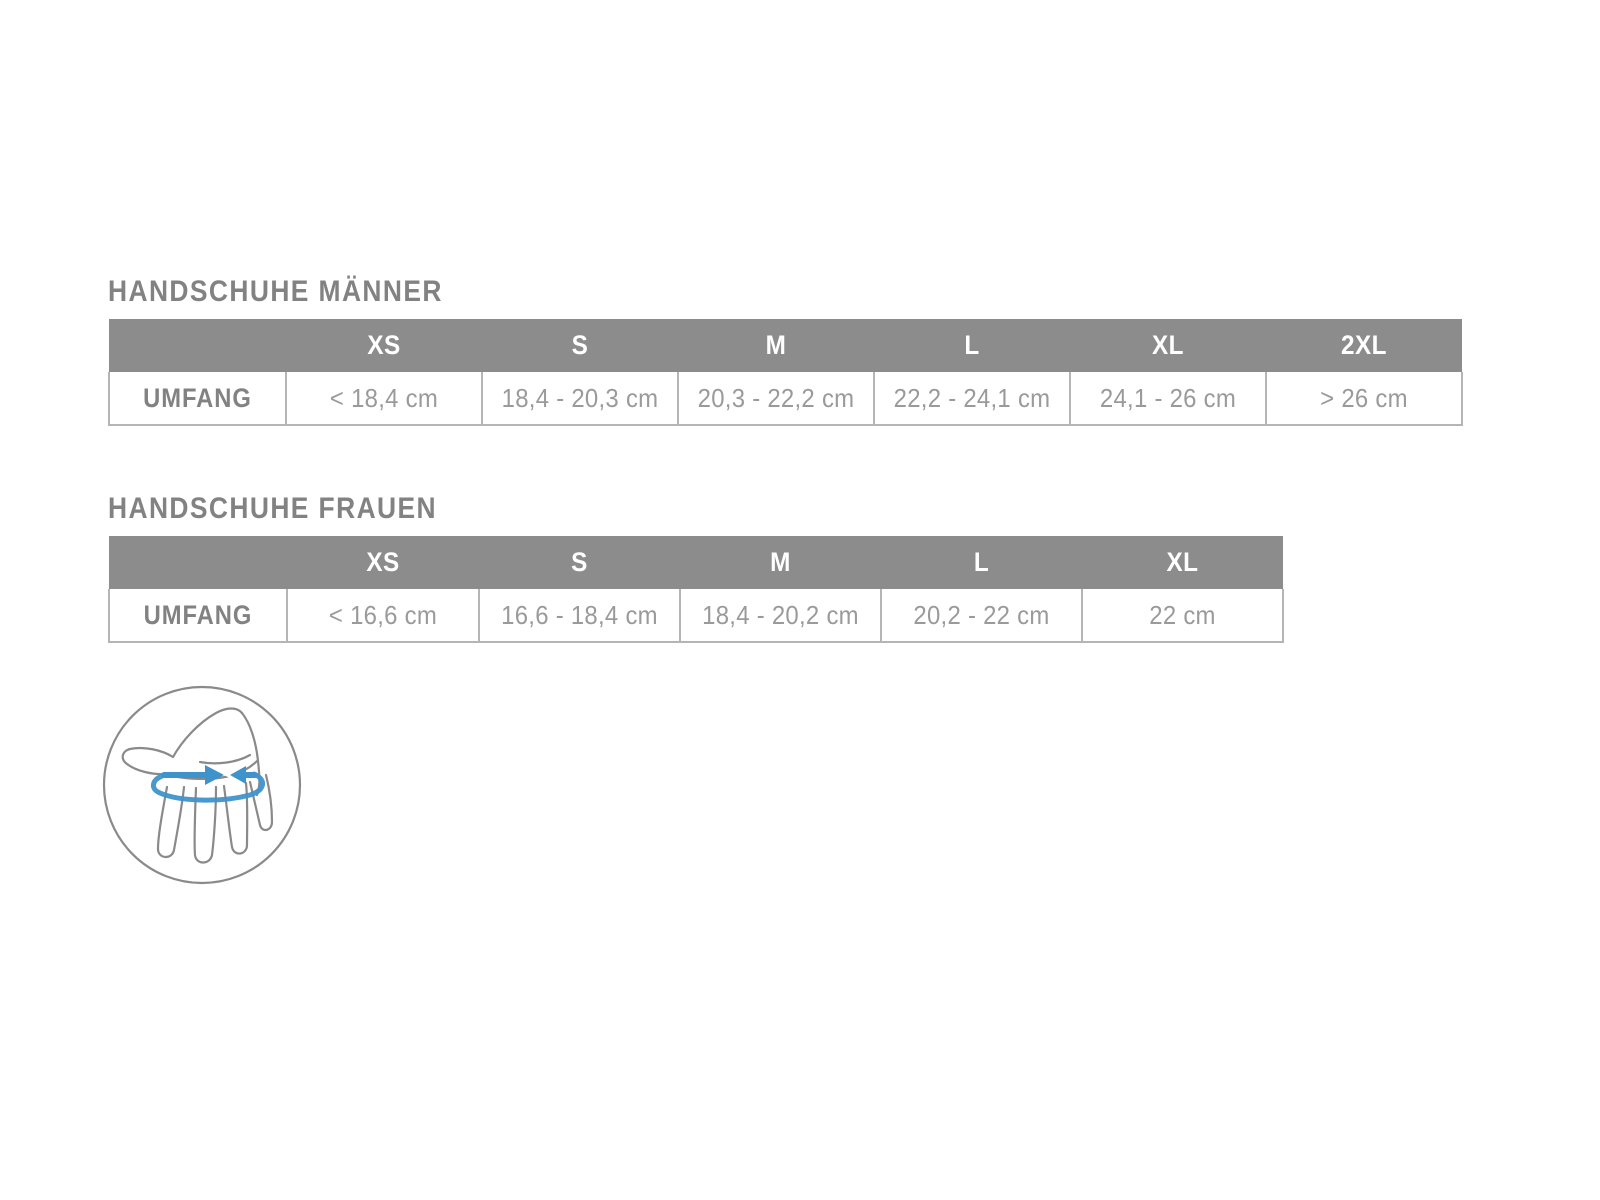 The height and width of the screenshot is (1200, 1600). Describe the element at coordinates (383, 616) in the screenshot. I see `value-cell-xs: < 16,6 cm` at that location.